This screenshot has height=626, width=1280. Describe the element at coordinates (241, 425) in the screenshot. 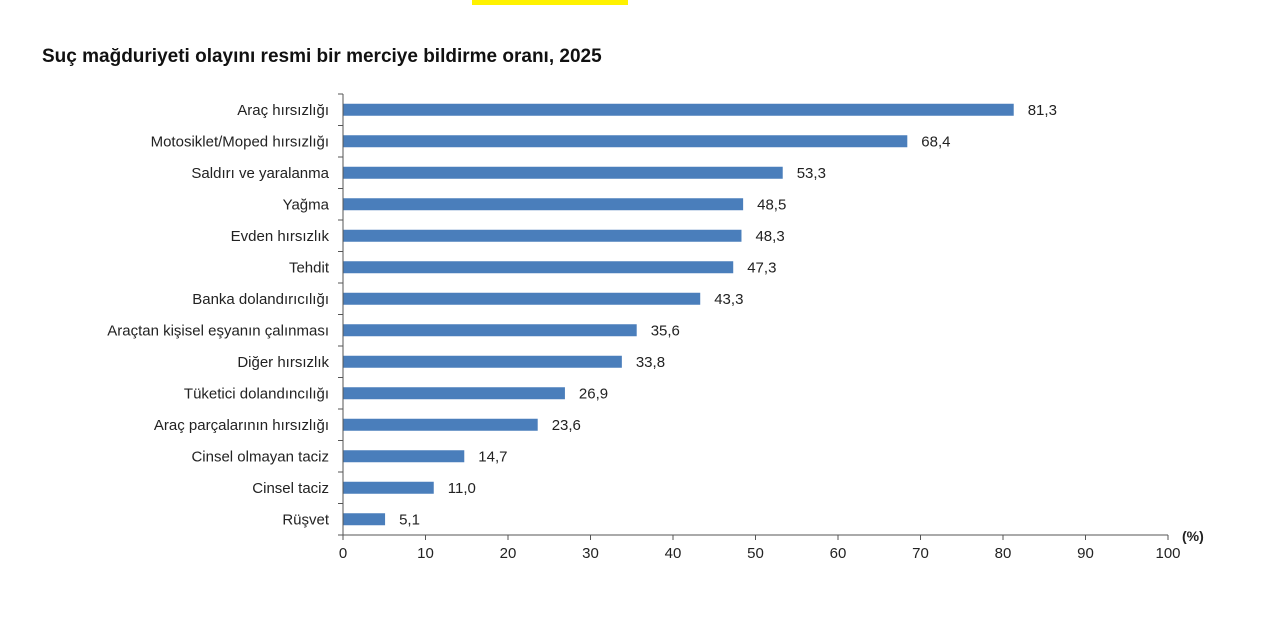

I see `category-label: Araç parçalarının hırsızlığı` at that location.